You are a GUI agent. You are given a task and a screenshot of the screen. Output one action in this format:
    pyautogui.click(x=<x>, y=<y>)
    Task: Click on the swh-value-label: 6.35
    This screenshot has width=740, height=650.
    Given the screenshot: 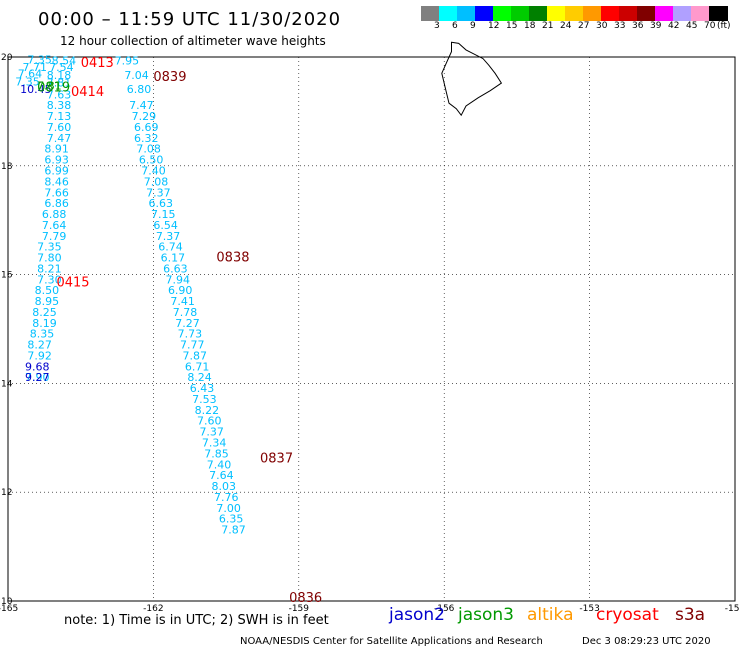 What is the action you would take?
    pyautogui.click(x=231, y=519)
    